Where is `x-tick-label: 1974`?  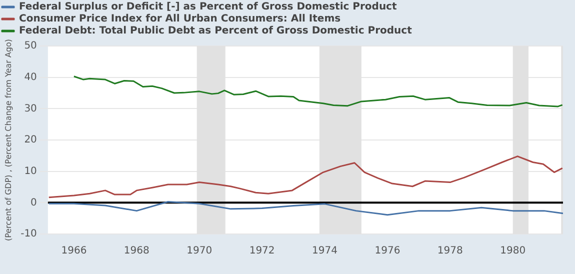
x-tick-label: 1974 is located at coordinates (325, 251).